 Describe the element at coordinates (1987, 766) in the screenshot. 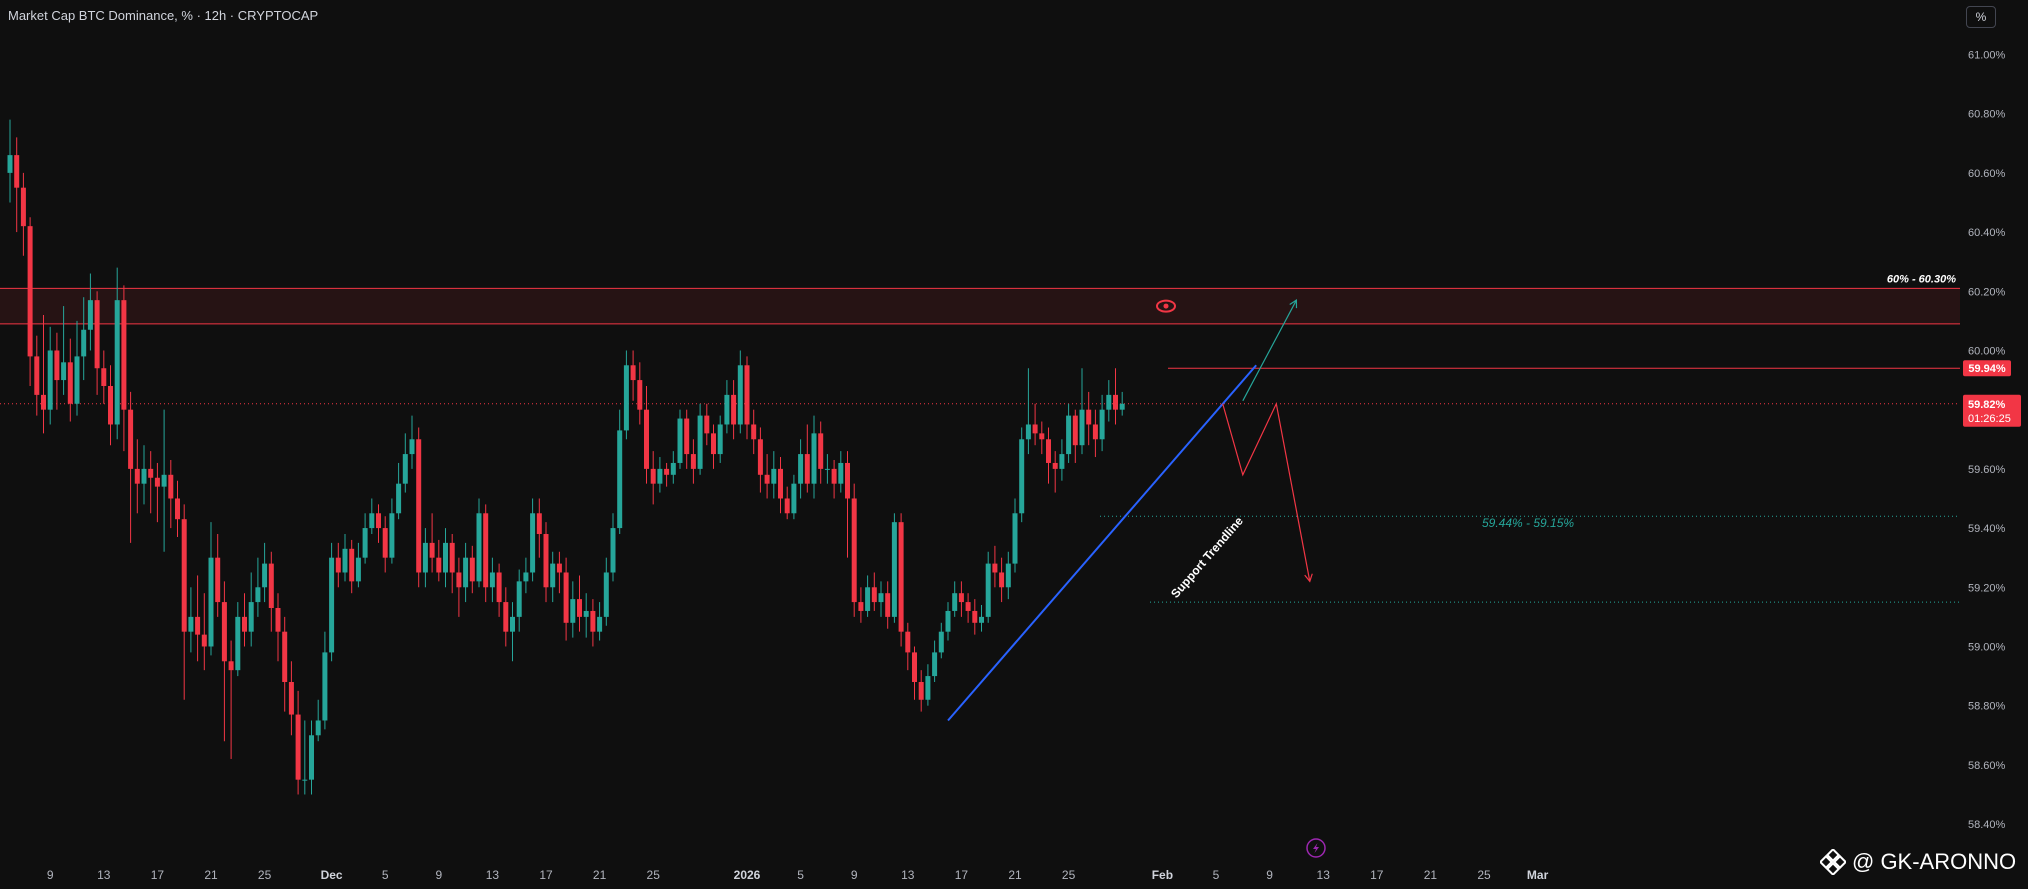

I see `y-tick-label: 58.60%` at that location.